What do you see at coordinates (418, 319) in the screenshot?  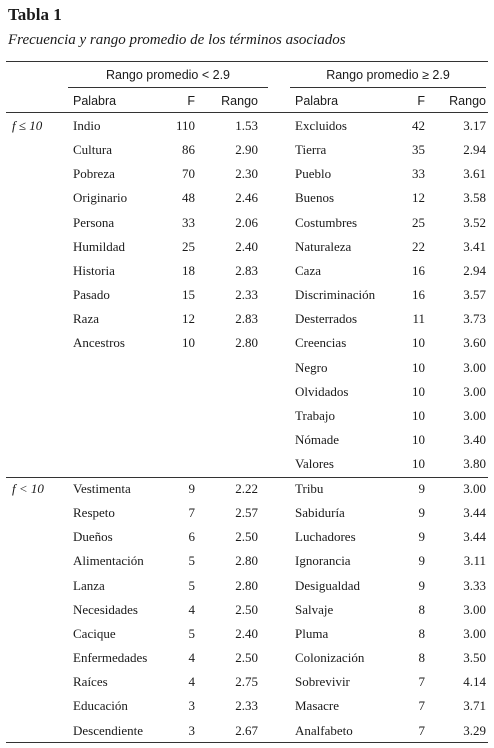 I see `table-cell-freq: 11` at bounding box center [418, 319].